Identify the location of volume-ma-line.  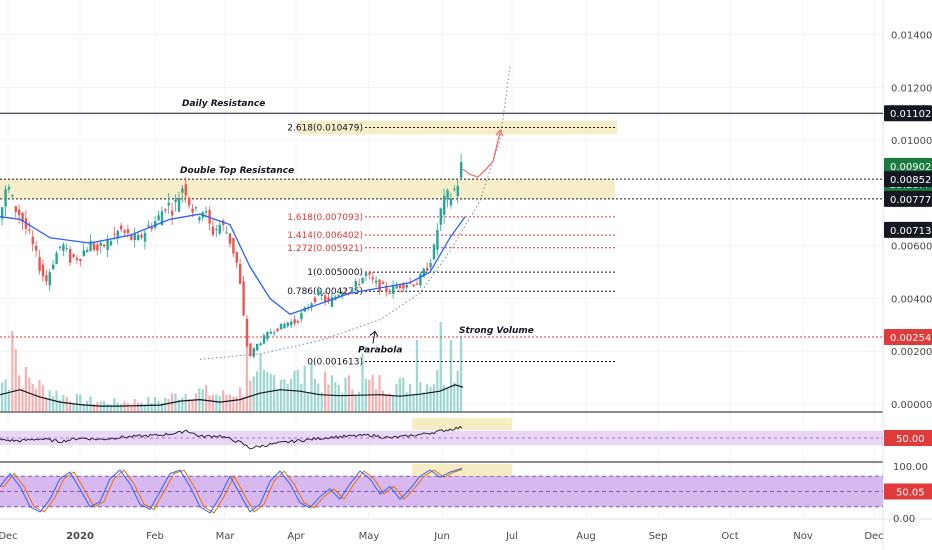
(232, 395).